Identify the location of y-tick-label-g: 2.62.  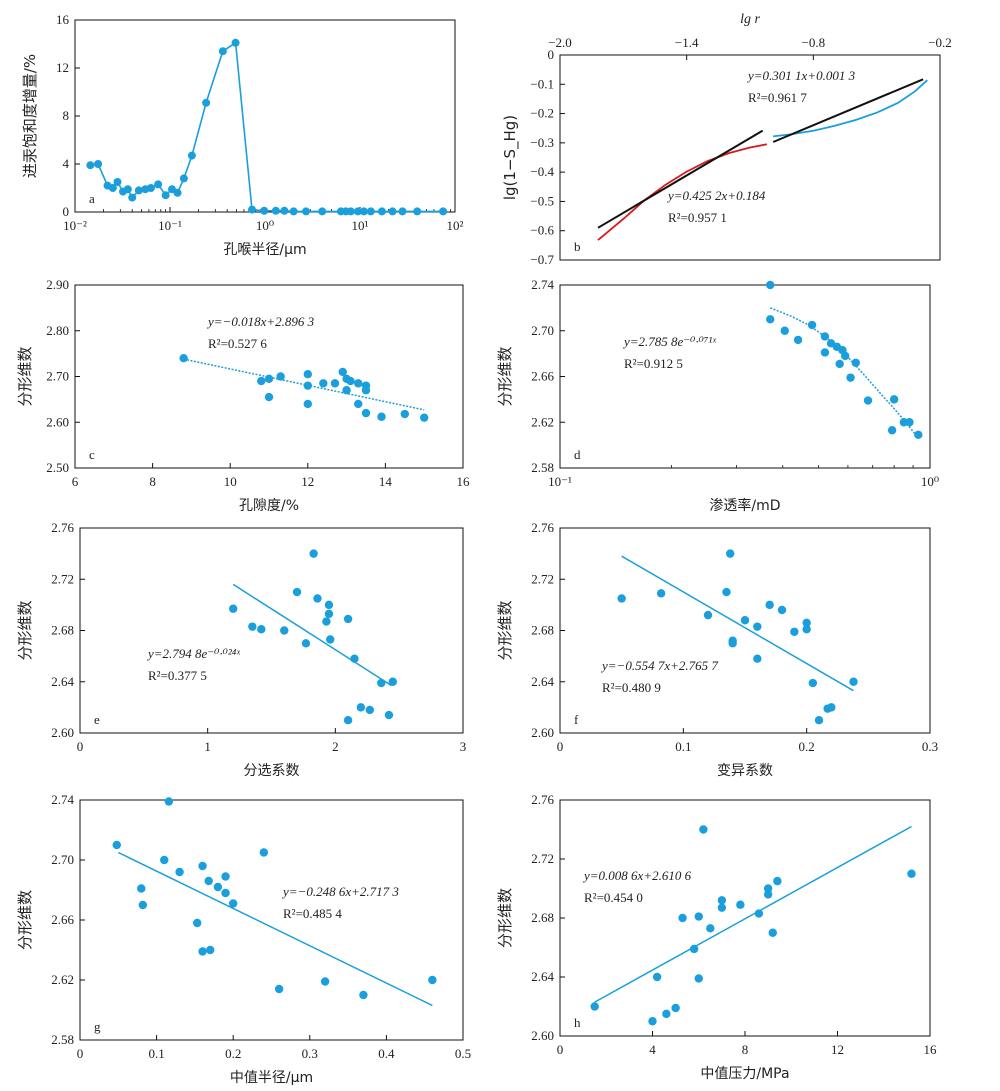
(62, 979).